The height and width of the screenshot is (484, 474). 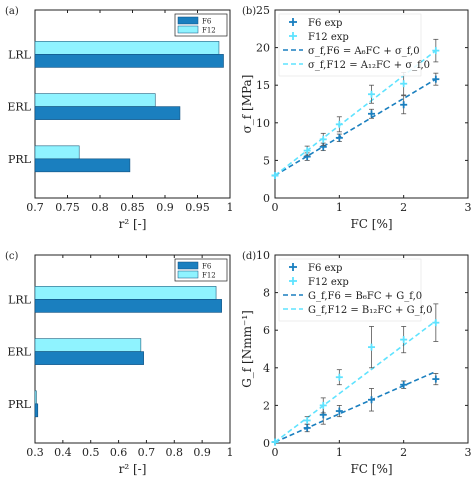 What do you see at coordinates (266, 293) in the screenshot?
I see `y-tick-label: 8` at bounding box center [266, 293].